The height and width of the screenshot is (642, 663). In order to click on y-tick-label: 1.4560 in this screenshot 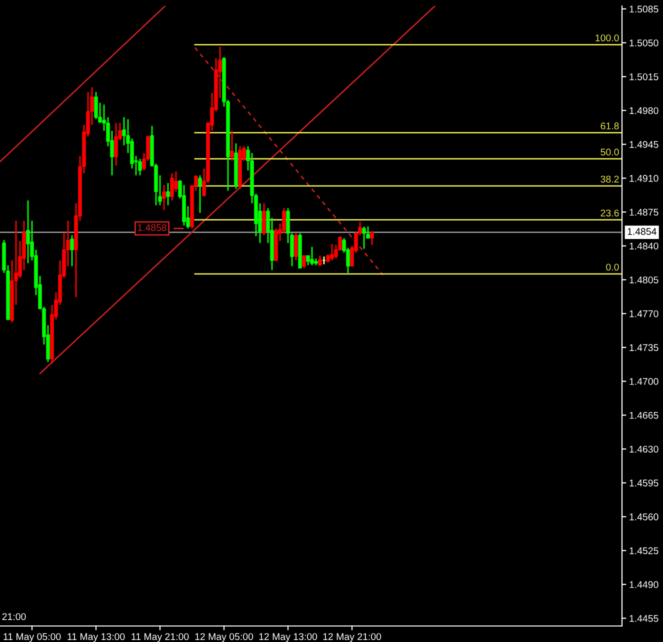, I will do `click(644, 516)`.